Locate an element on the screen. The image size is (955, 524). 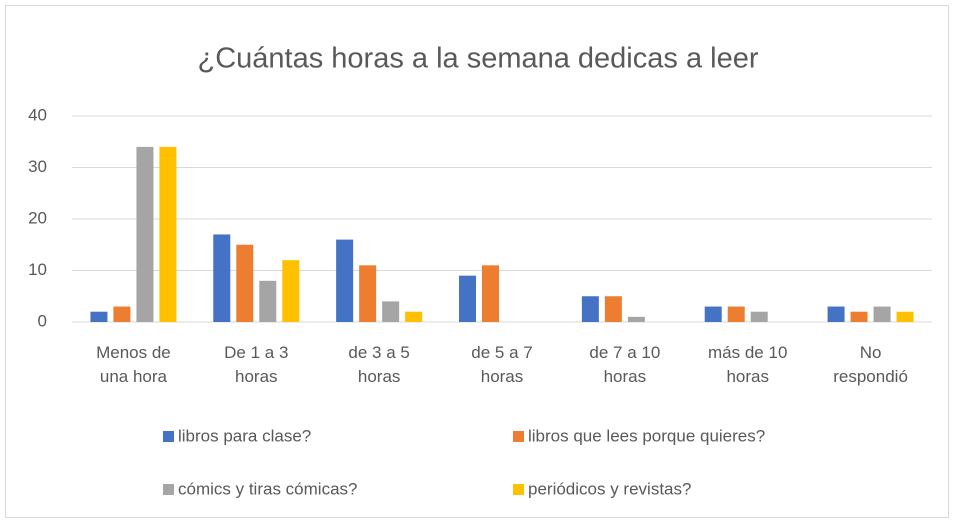
legend-label: libros que lees porque quieres? is located at coordinates (646, 435).